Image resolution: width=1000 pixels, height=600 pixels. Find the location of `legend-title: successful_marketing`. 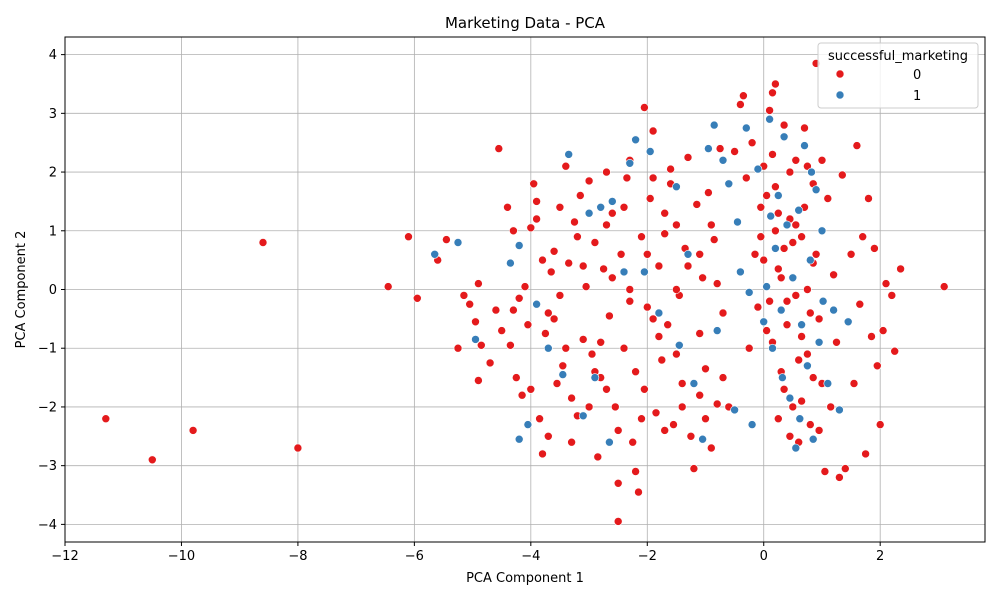

legend-title: successful_marketing is located at coordinates (898, 56).